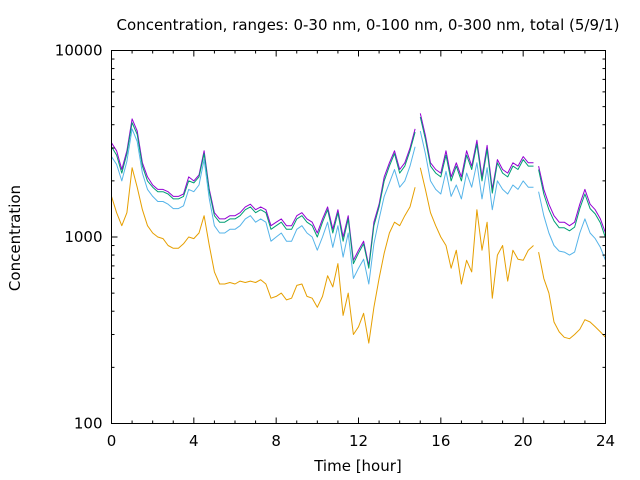 The image size is (640, 480). I want to click on y-tick-label: 100, so click(88, 424).